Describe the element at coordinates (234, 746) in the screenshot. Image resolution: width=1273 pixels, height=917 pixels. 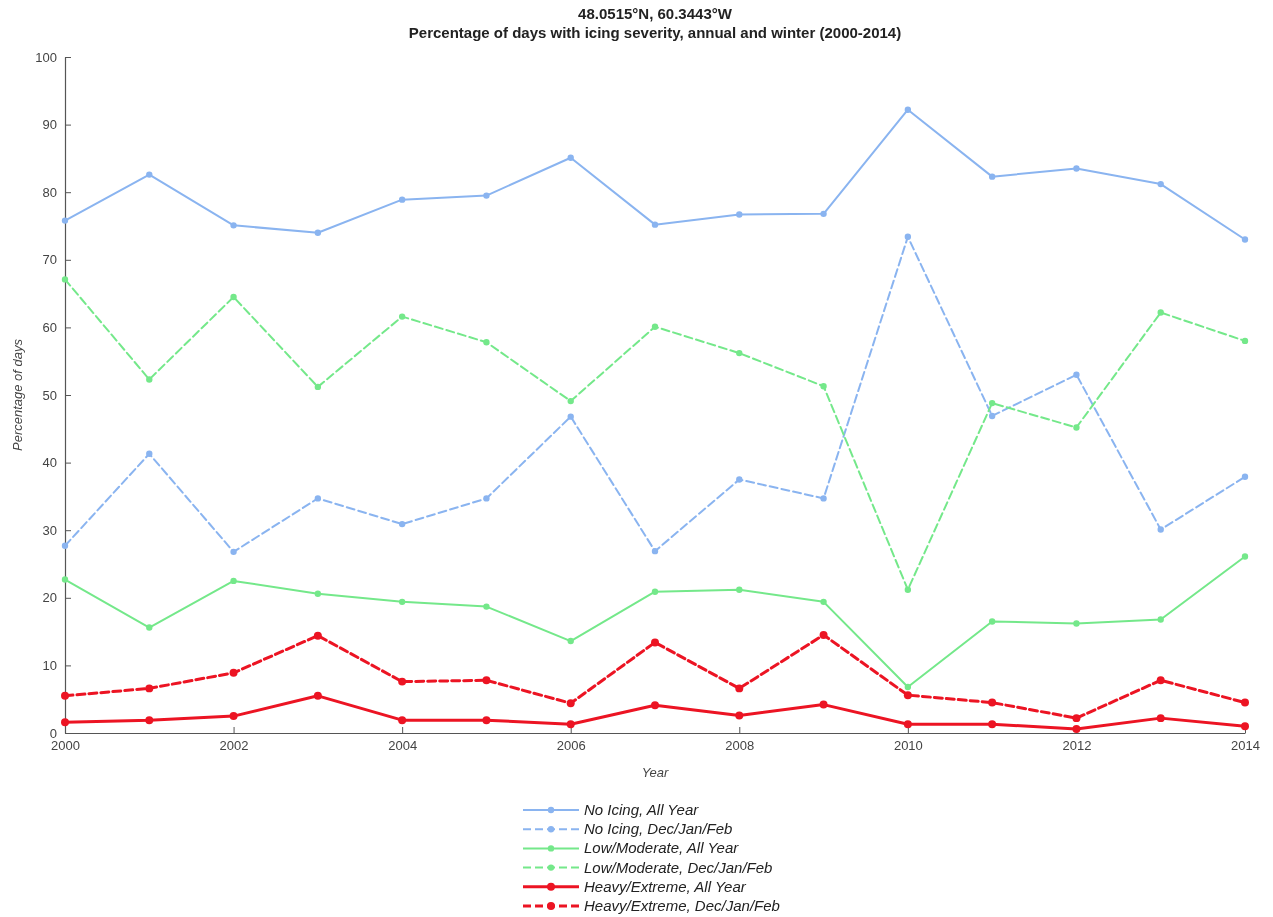
I see `x-tick-label: 2002` at that location.